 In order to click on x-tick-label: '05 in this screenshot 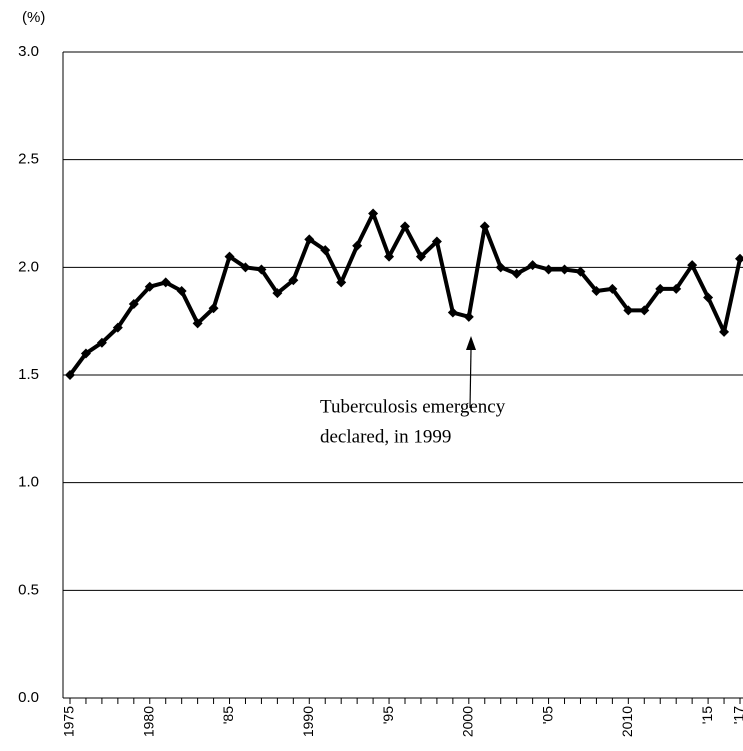, I will do `click(547, 715)`.